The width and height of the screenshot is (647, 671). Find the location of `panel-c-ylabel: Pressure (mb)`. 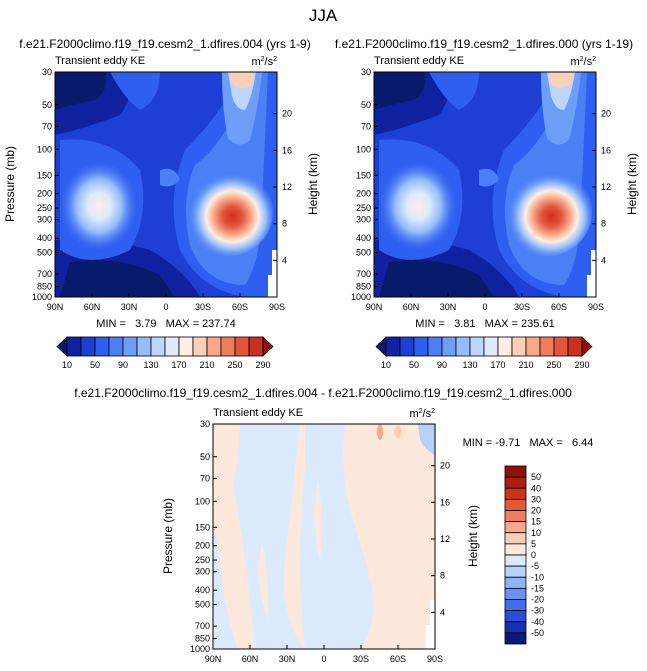

panel-c-ylabel: Pressure (mb) is located at coordinates (168, 536).